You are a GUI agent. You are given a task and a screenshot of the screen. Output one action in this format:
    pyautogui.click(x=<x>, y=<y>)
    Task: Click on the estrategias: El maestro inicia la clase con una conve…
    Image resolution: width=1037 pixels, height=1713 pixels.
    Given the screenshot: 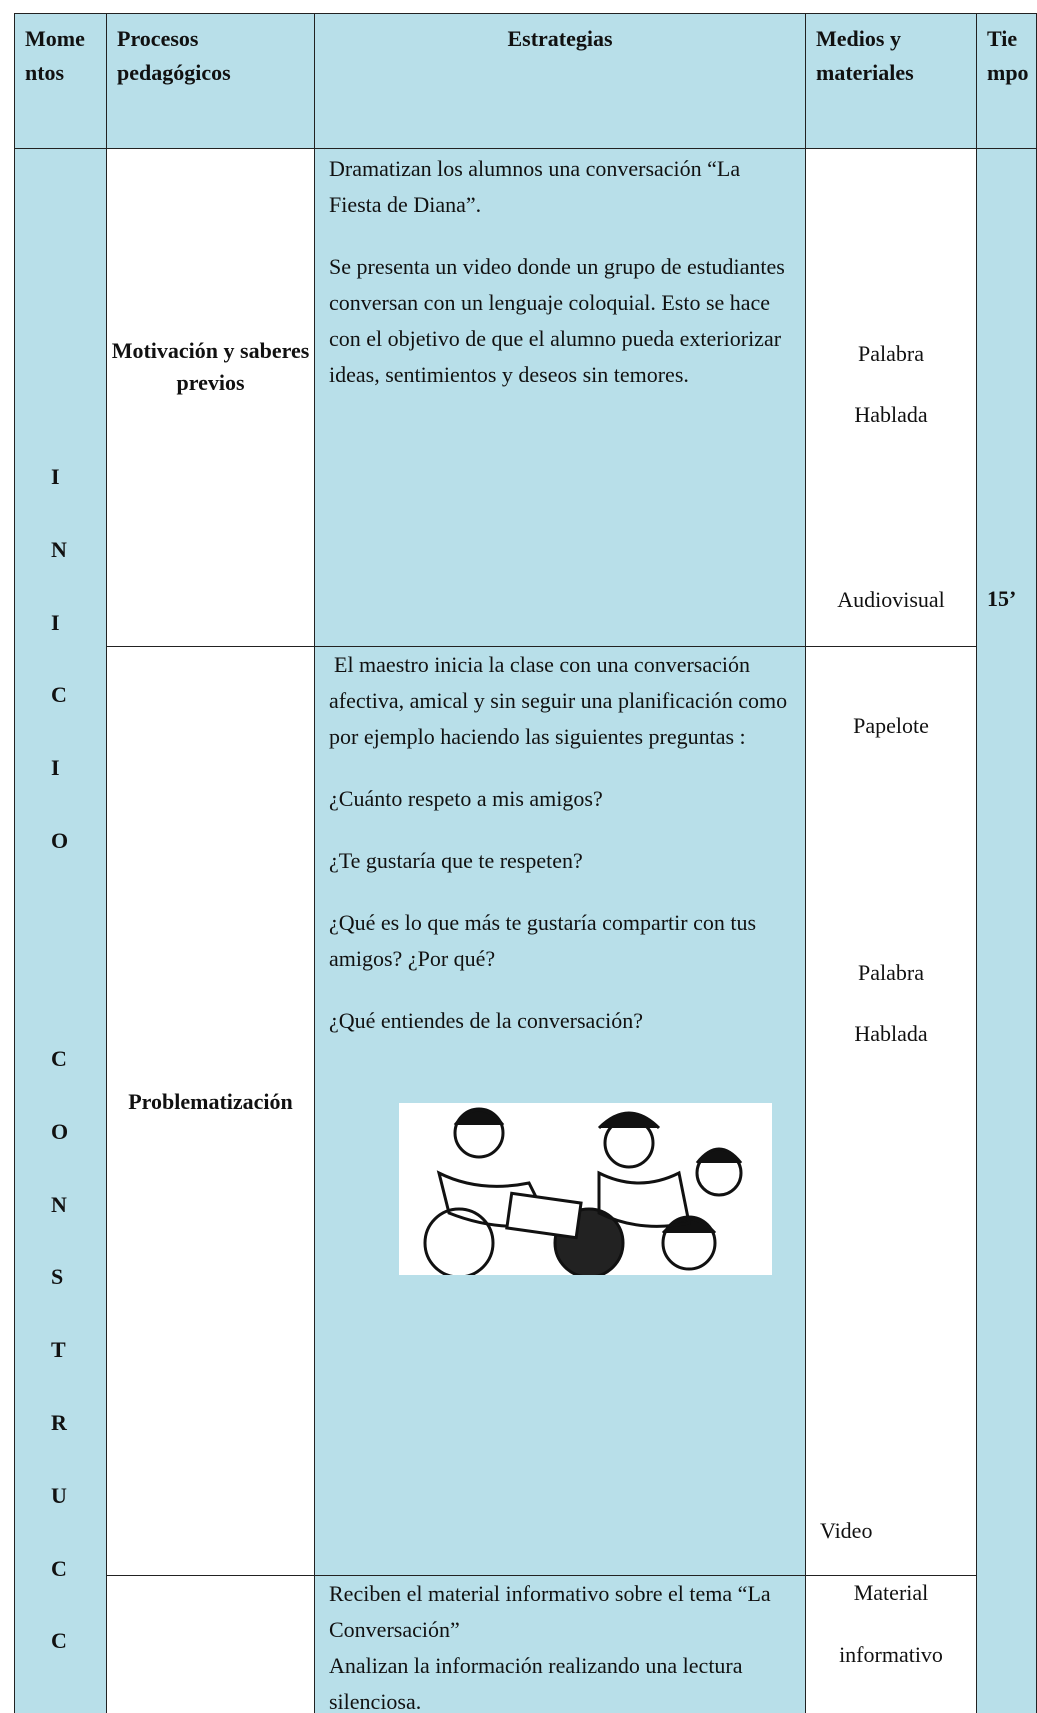 What is the action you would take?
    pyautogui.click(x=561, y=856)
    